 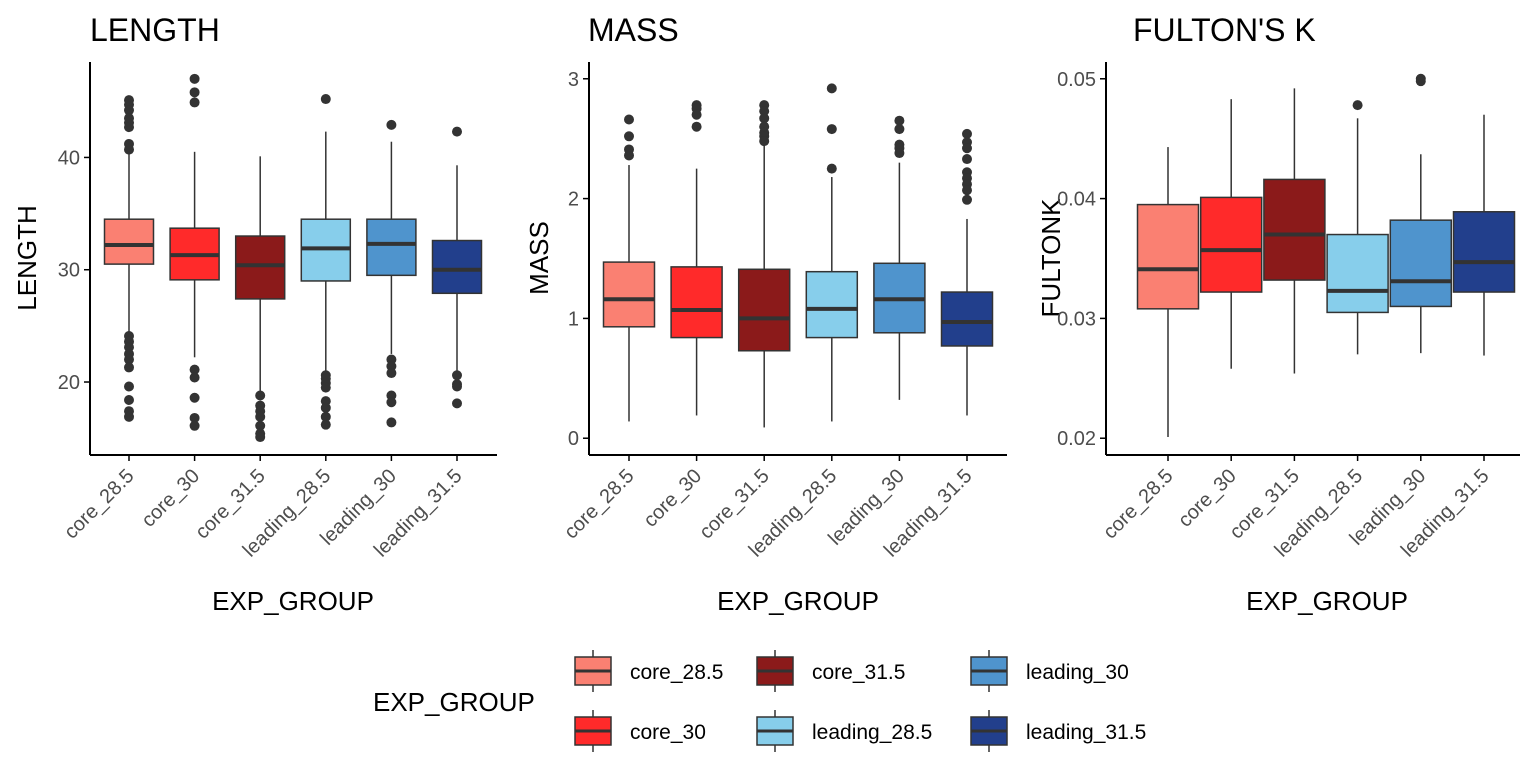 I want to click on y-tick-label: 0.04, so click(x=1076, y=200).